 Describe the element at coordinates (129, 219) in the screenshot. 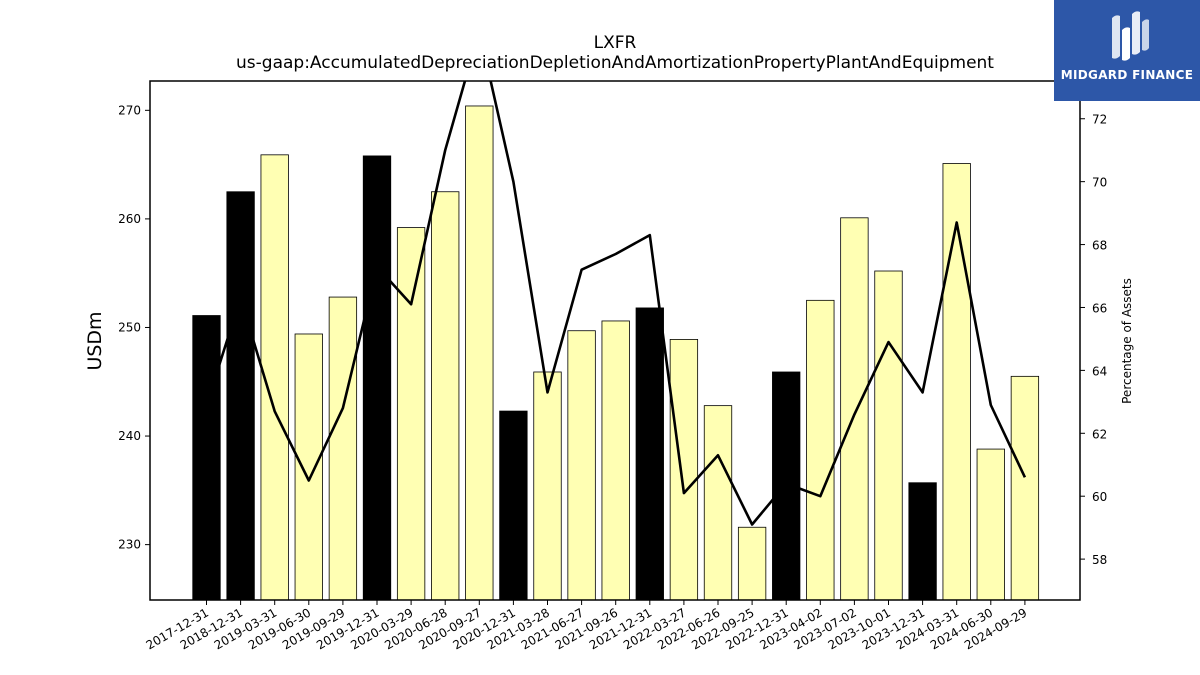

I see `y-tick-label: 260` at that location.